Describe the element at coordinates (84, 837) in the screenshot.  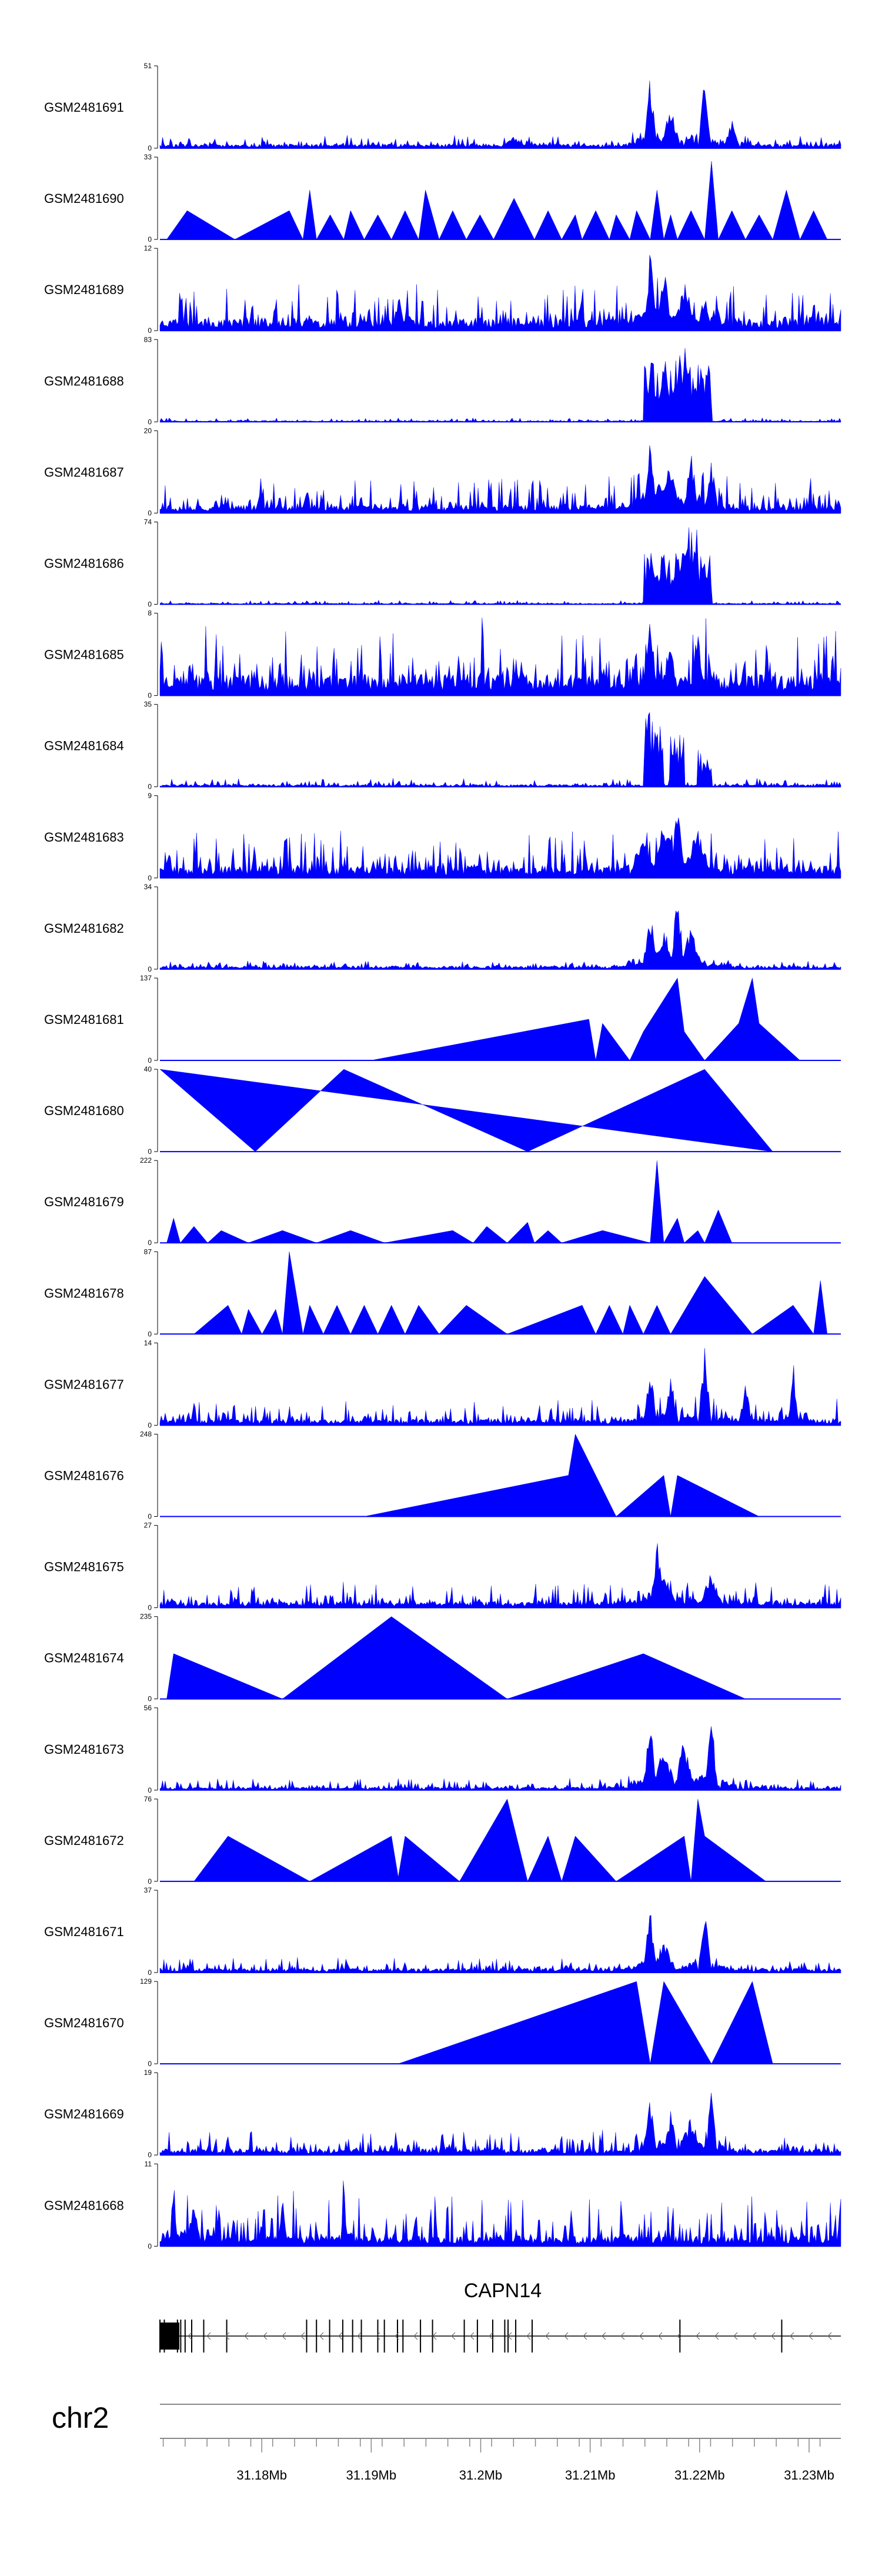
I see `track-label: GSM2481683` at that location.